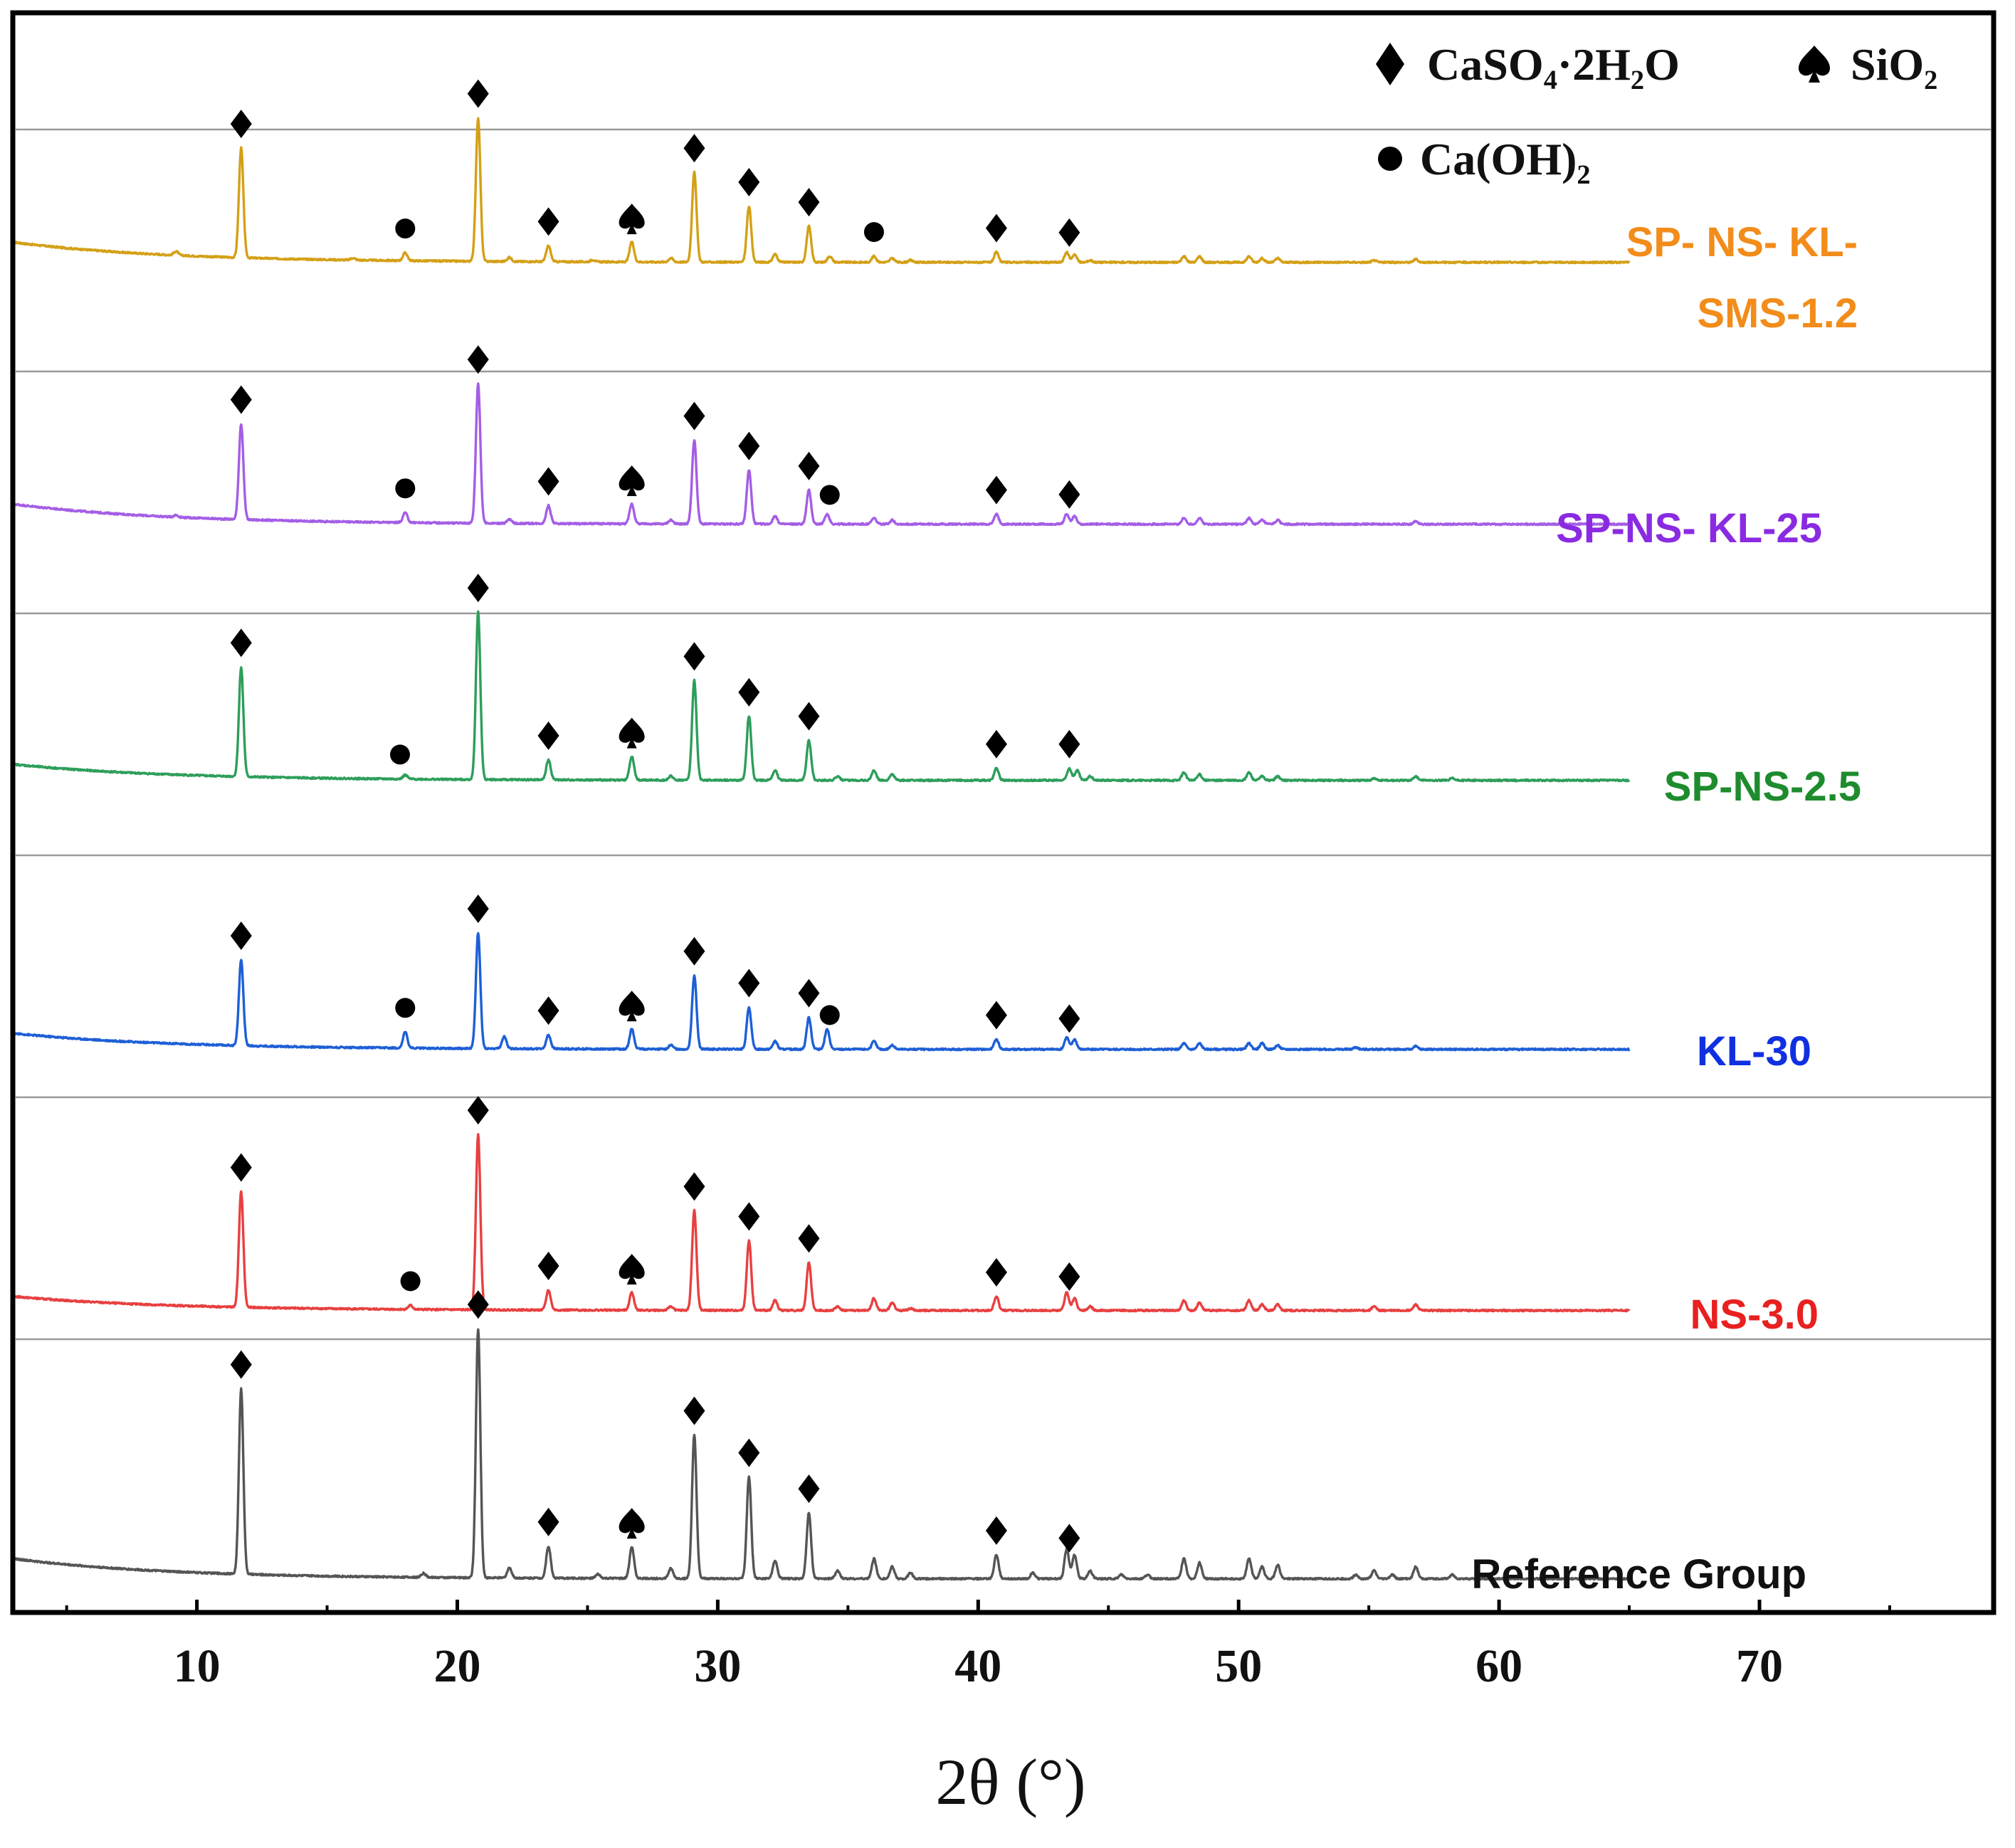  I want to click on x-tick-label: 60, so click(1498, 1666).